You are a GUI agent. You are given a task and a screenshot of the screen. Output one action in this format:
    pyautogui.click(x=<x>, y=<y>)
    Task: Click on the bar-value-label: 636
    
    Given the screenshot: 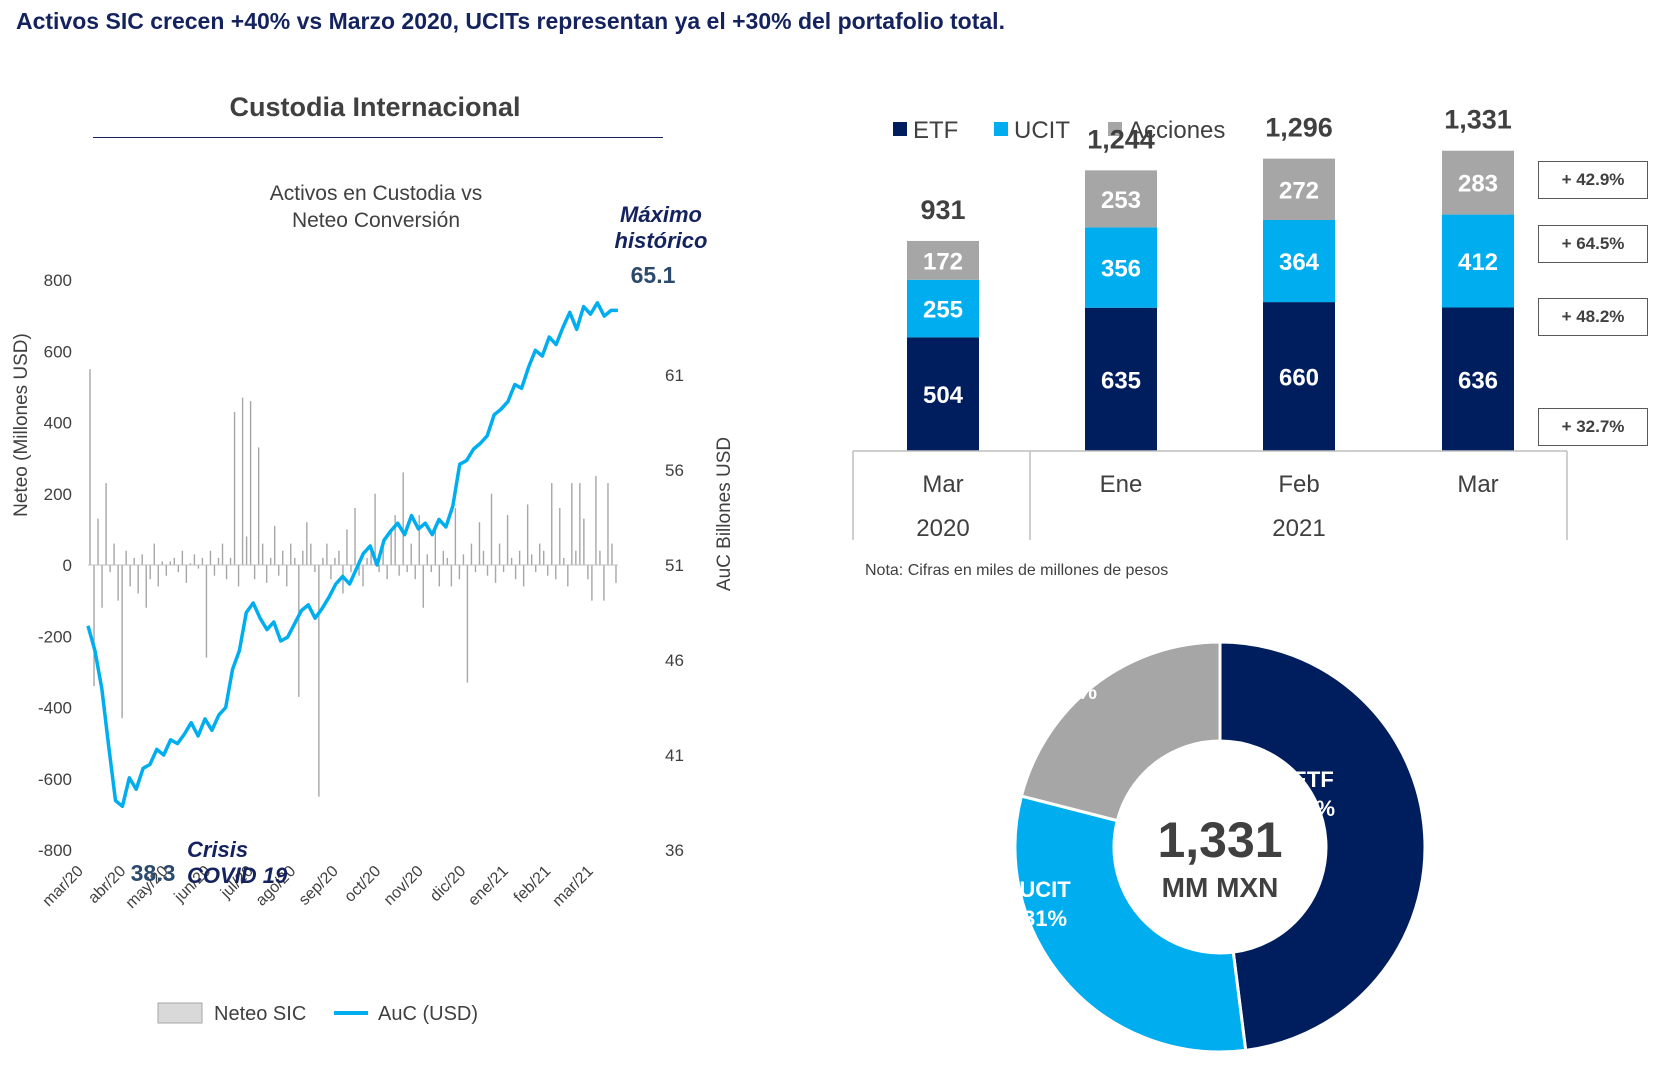 What is the action you would take?
    pyautogui.click(x=1478, y=380)
    